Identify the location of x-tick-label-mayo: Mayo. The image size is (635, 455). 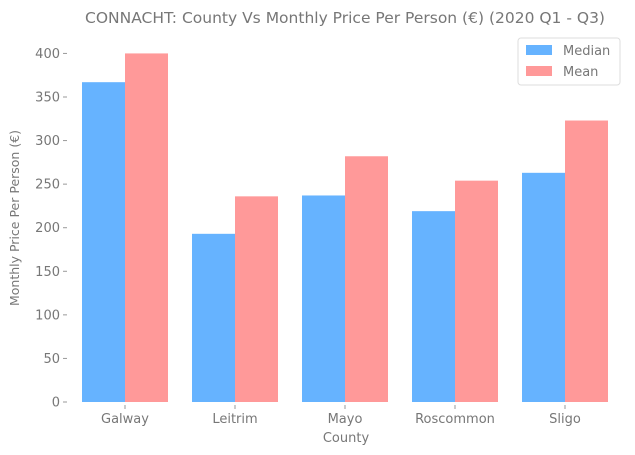
(345, 419).